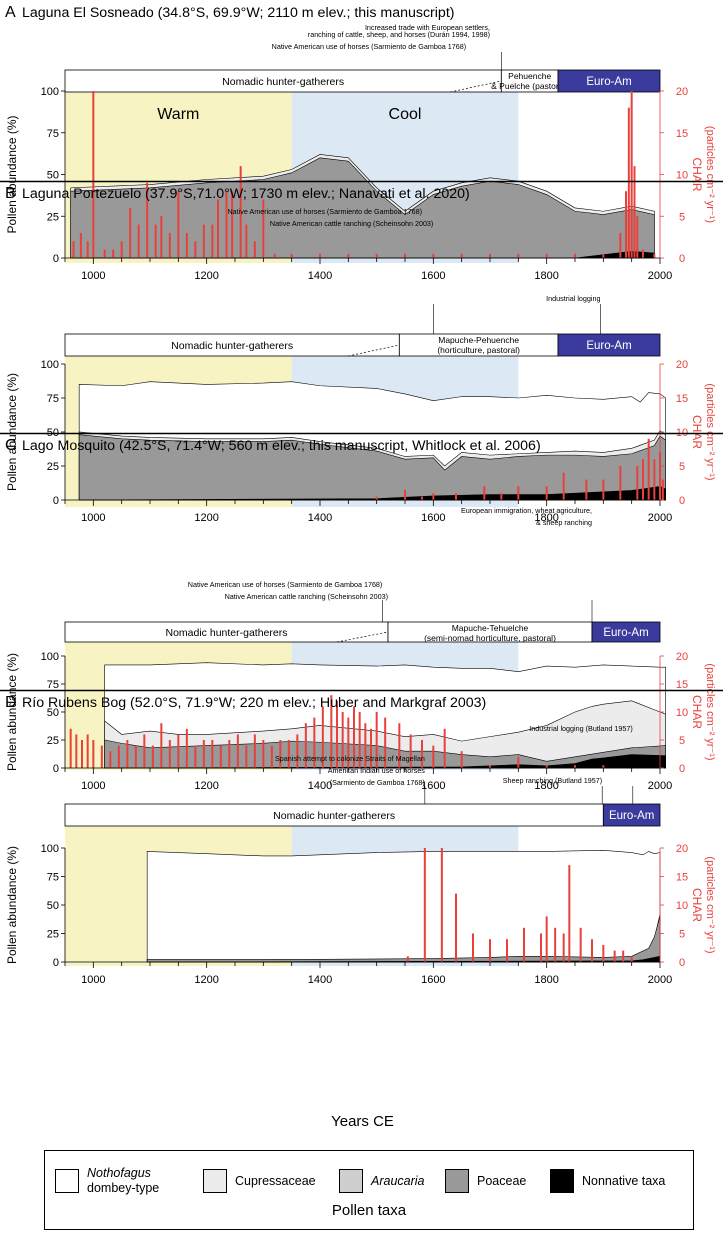 The image size is (723, 1233). What do you see at coordinates (56, 963) in the screenshot?
I see `left-tick-label: 0` at bounding box center [56, 963].